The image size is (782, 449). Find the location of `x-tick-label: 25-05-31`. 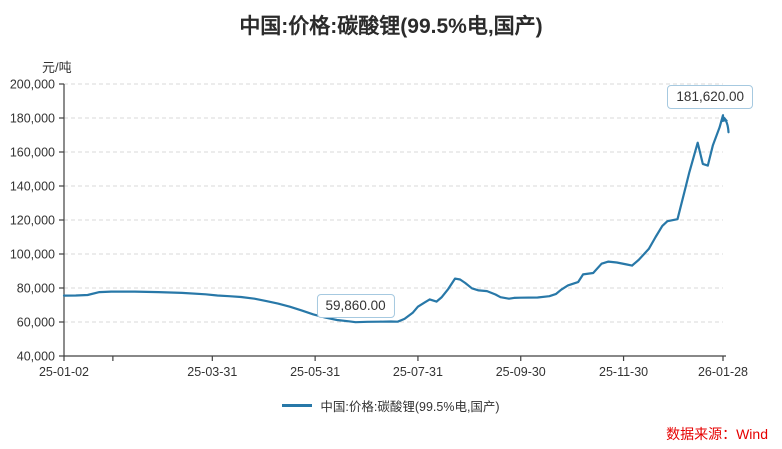

x-tick-label: 25-05-31 is located at coordinates (315, 372).